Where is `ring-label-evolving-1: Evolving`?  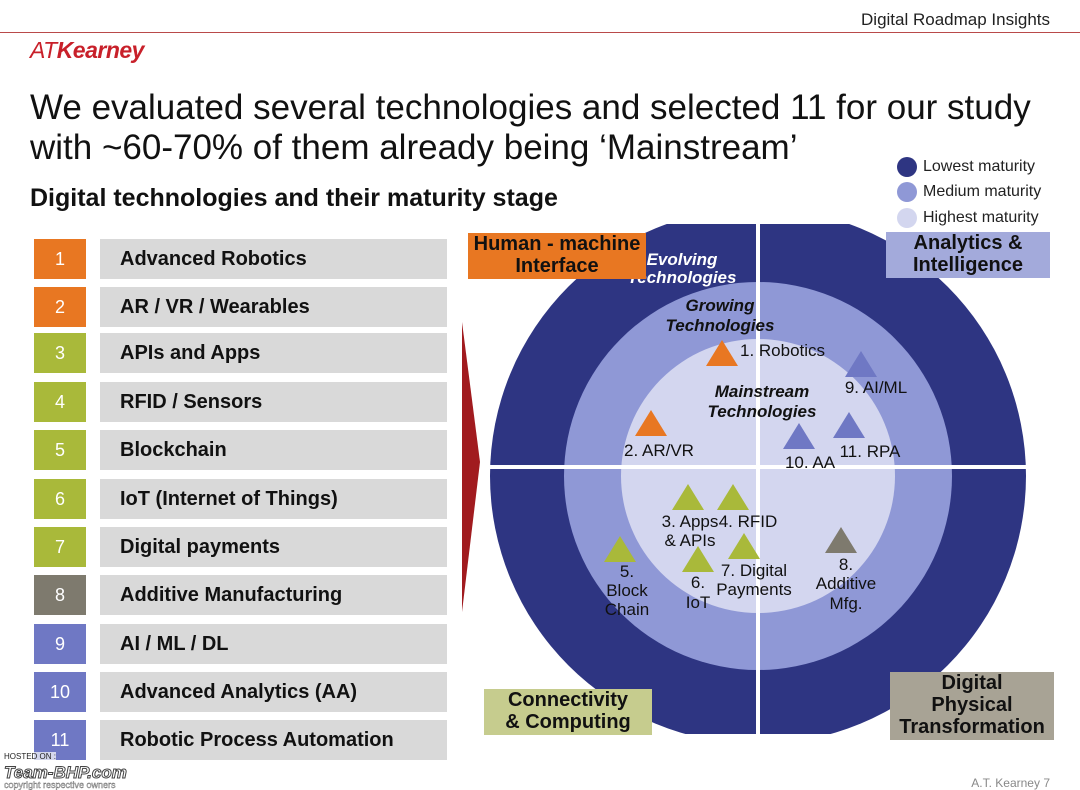 ring-label-evolving-1: Evolving is located at coordinates (682, 259).